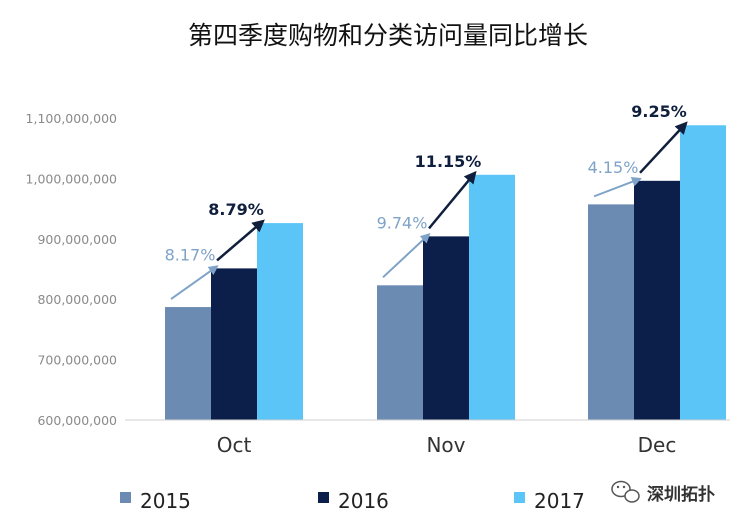  Describe the element at coordinates (611, 312) in the screenshot. I see `bar-dec-2015` at that location.